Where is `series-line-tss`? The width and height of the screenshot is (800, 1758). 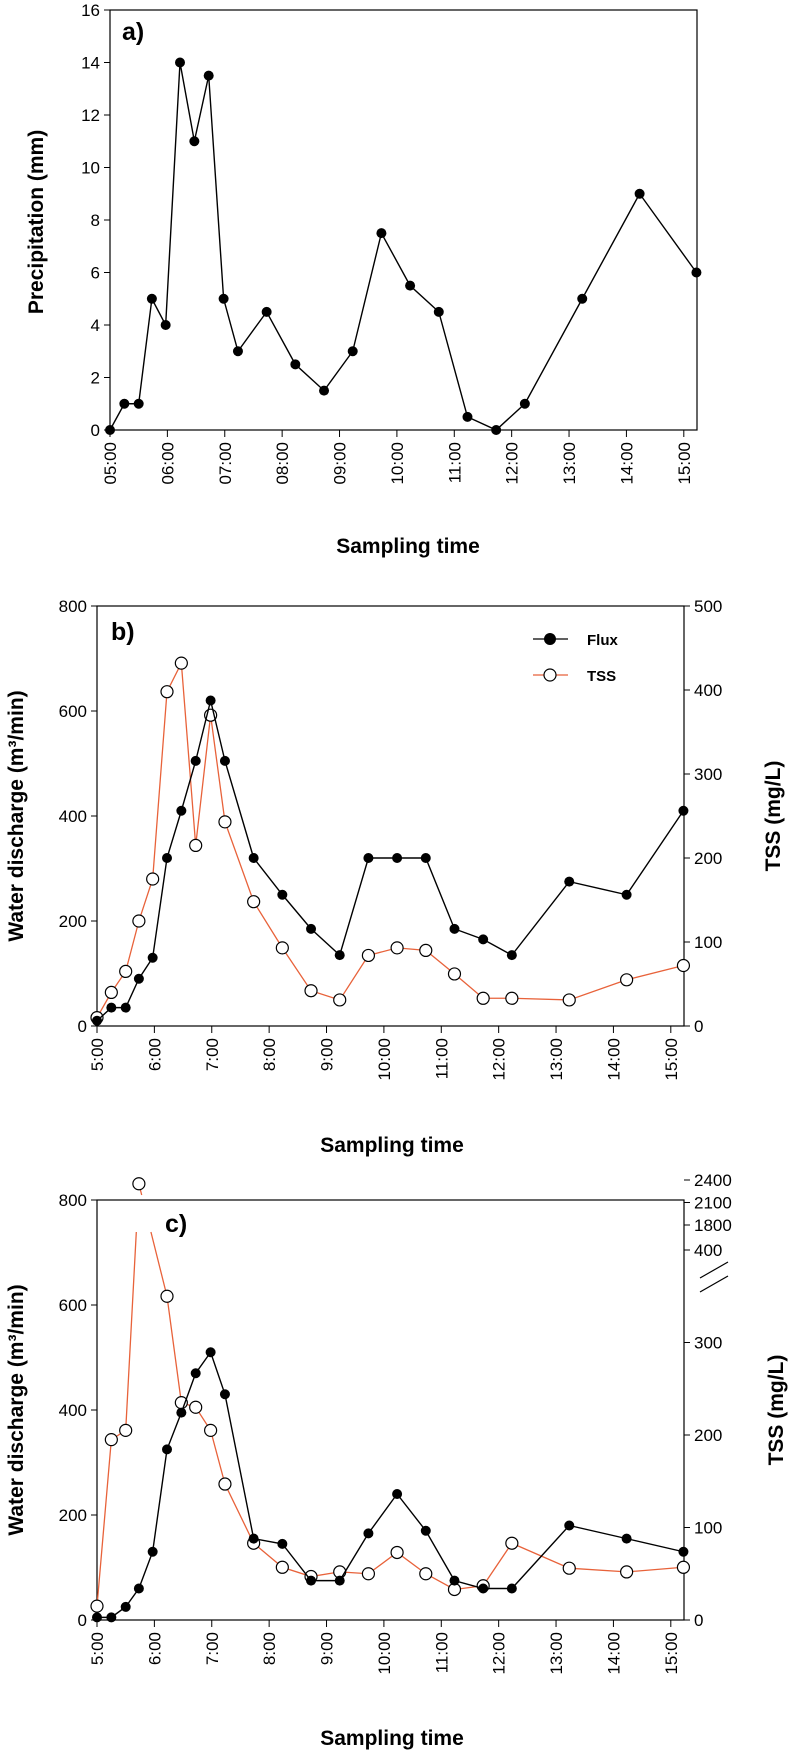
series-line-tss is located at coordinates (390, 839).